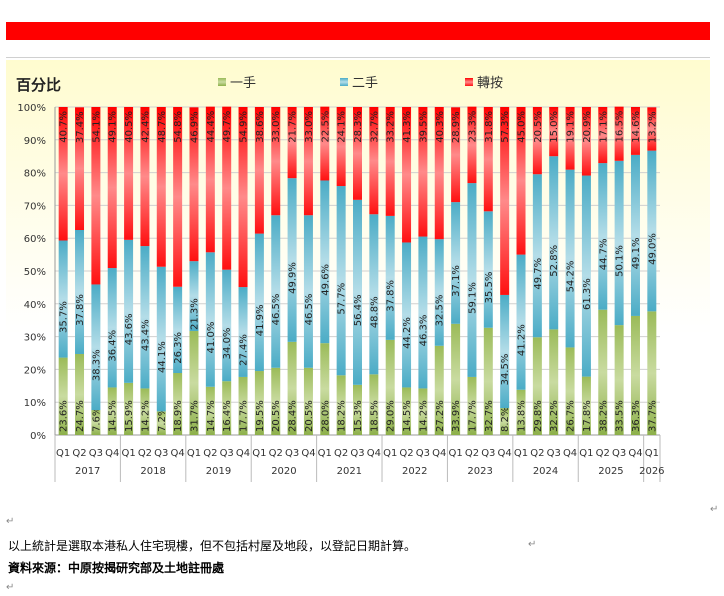  Describe the element at coordinates (218, 471) in the screenshot. I see `year-label: 2019` at that location.